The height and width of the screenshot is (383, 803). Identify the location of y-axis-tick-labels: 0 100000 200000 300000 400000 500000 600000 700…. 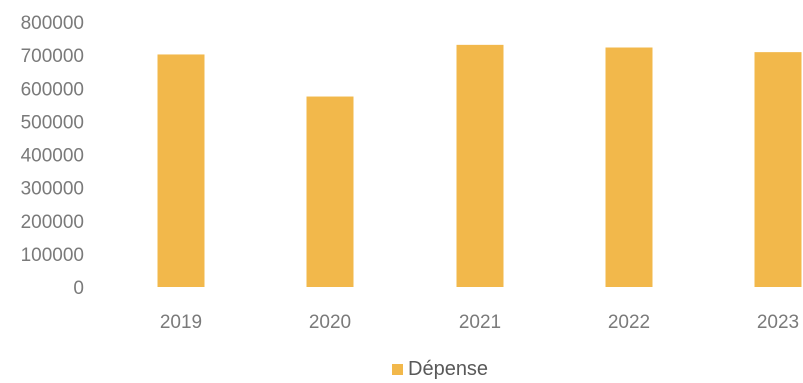
(52, 156).